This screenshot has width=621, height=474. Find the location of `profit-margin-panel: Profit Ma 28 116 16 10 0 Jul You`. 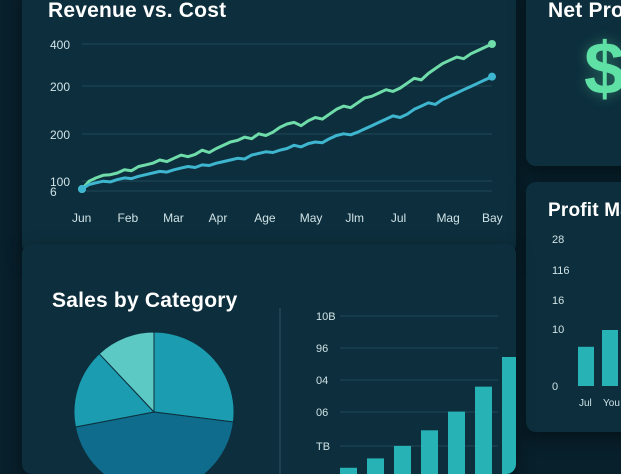

profit-margin-panel: Profit Ma 28 116 16 10 0 Jul You is located at coordinates (573, 307).